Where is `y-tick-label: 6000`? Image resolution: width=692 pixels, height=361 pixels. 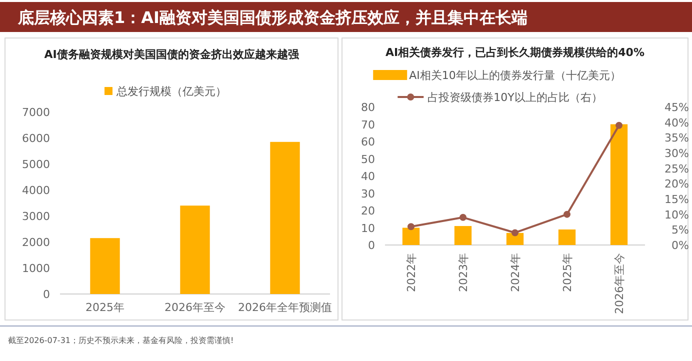
y-tick-label: 6000 is located at coordinates (36, 138).